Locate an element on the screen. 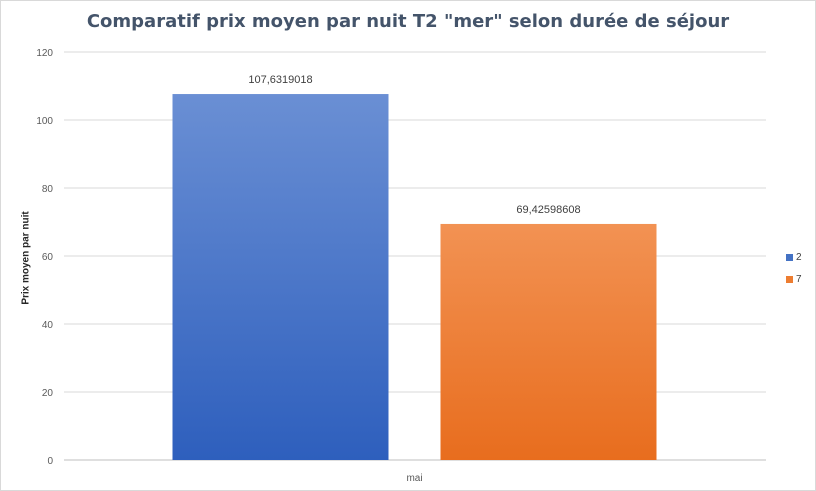  legend: 2 7 is located at coordinates (794, 268).